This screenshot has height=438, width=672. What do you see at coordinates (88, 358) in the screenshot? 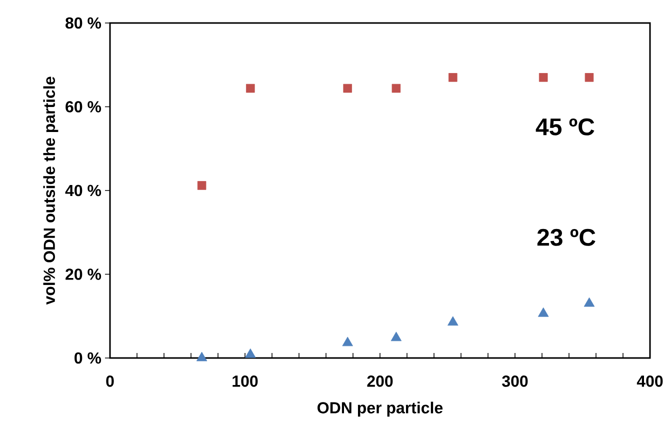
I see `y-tick-label: 0 %` at bounding box center [88, 358].